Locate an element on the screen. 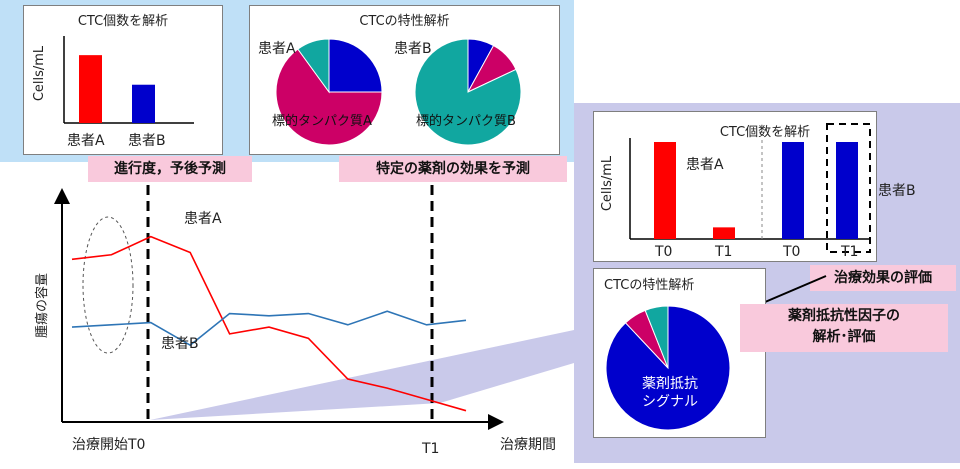 Image resolution: width=960 pixels, height=469 pixels. t1-label: T1 is located at coordinates (431, 449).